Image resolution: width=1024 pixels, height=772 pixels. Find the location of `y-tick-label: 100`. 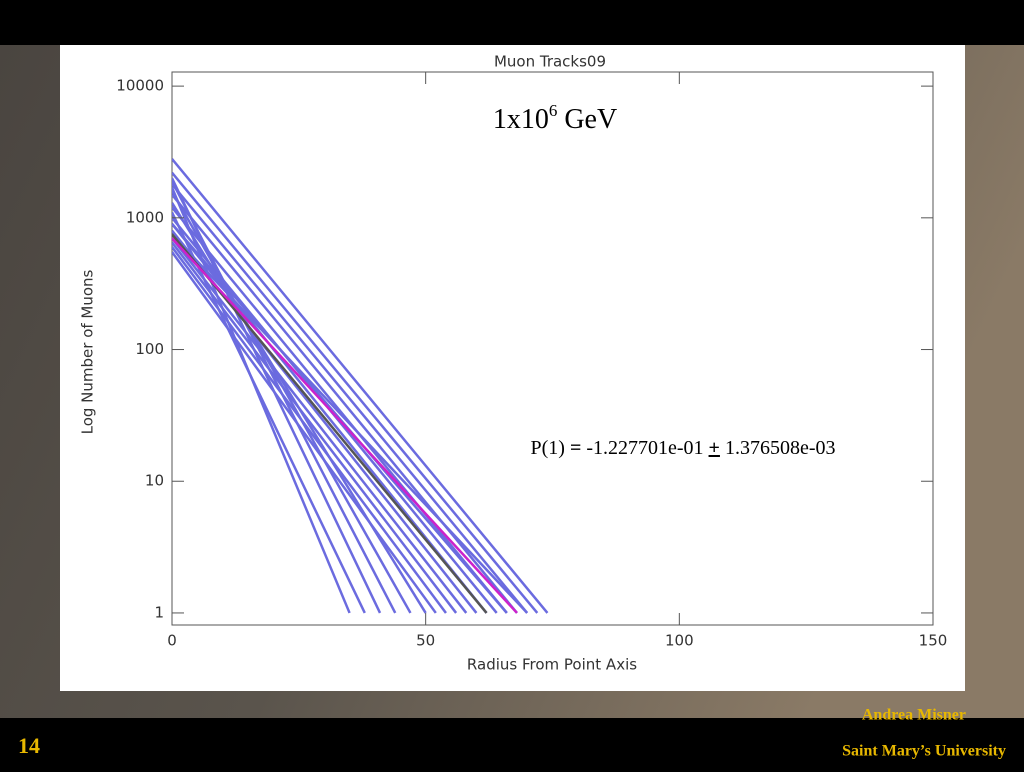

y-tick-label: 100 is located at coordinates (149, 349).